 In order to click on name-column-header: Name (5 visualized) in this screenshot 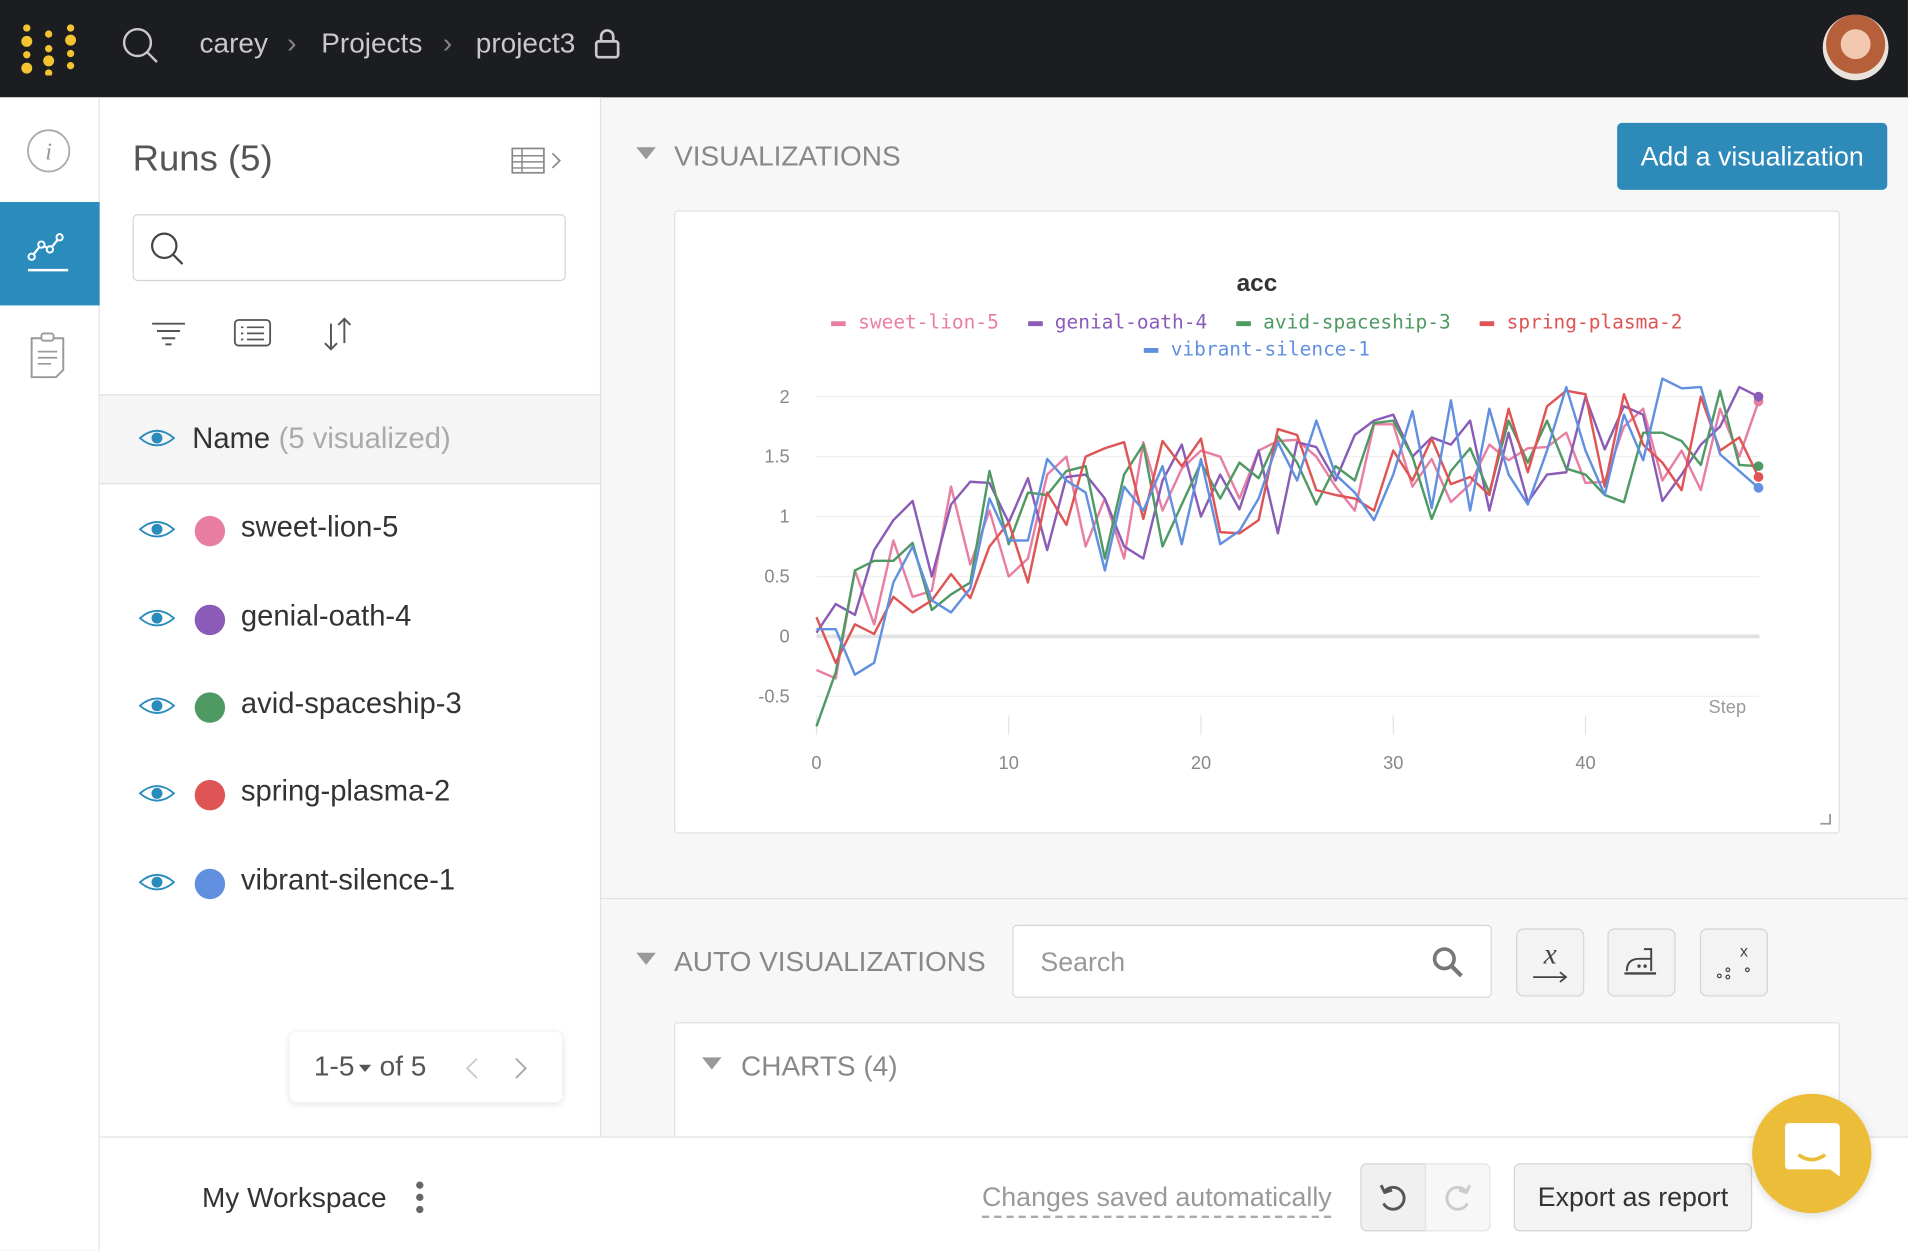, I will do `click(349, 439)`.